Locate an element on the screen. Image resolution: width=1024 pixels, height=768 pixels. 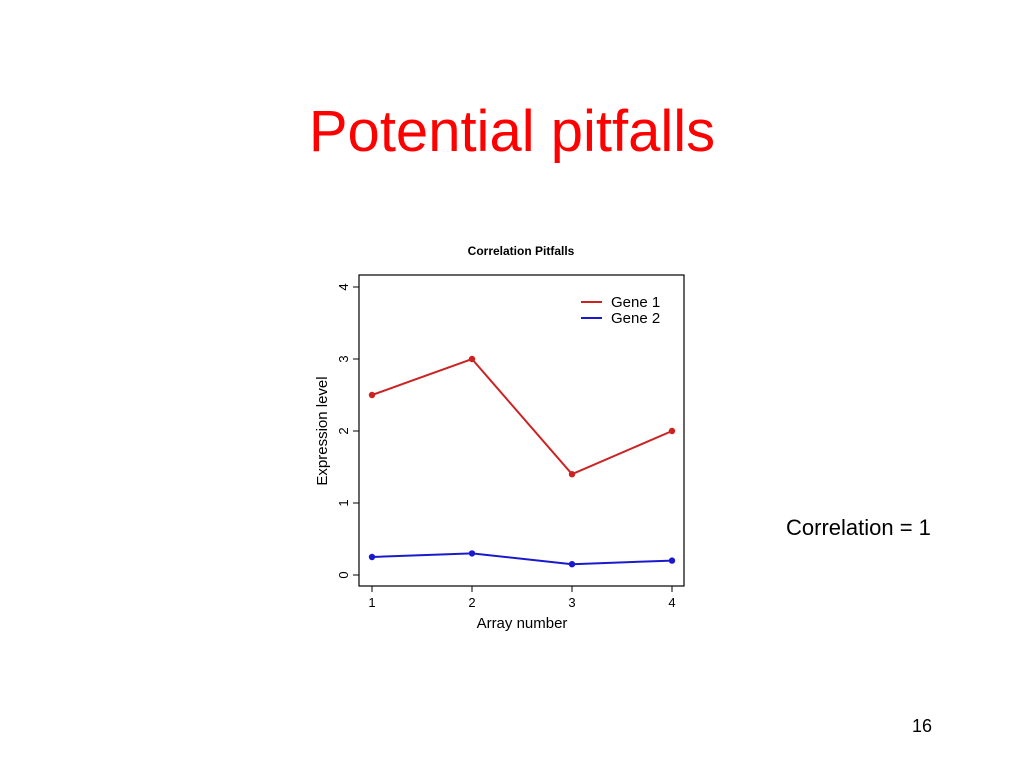
legend-label: Gene 1 is located at coordinates (635, 302).